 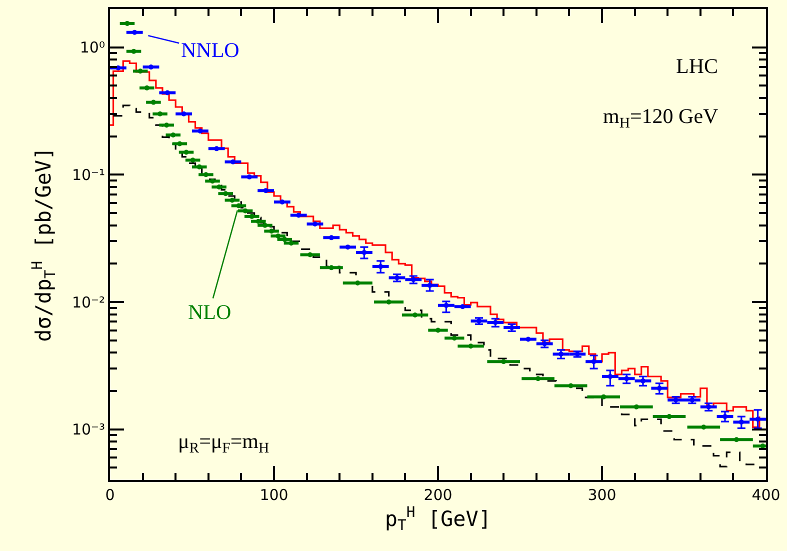 I want to click on y-tick-label: 10⁻², so click(x=88, y=302).